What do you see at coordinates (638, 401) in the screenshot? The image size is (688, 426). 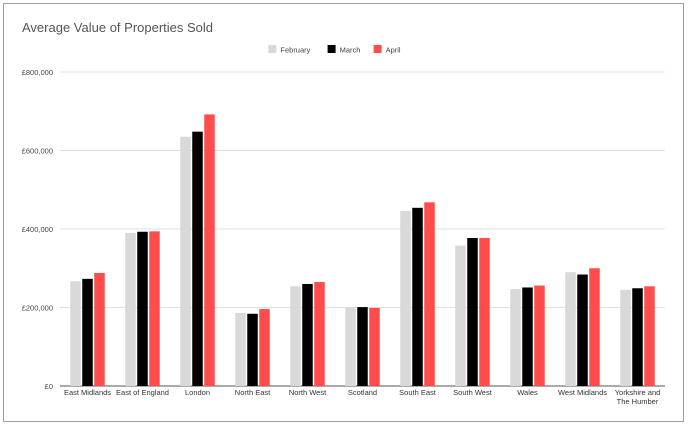 I see `x-tick-label-line: The Humber` at bounding box center [638, 401].